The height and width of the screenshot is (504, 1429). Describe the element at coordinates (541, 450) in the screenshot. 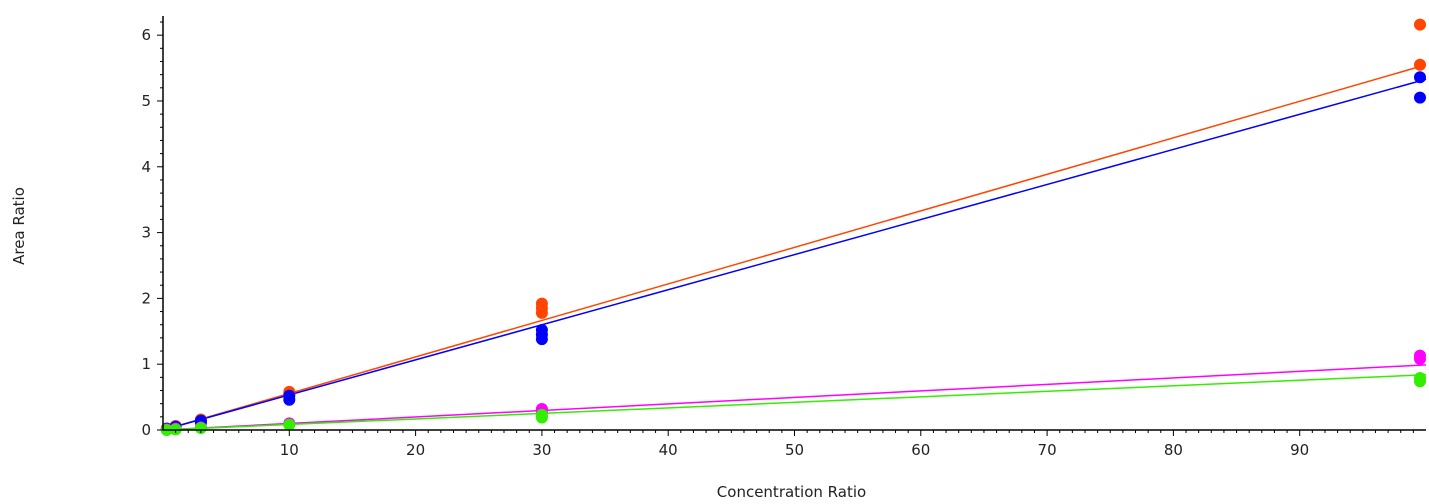

I see `x-tick-label: 30` at that location.